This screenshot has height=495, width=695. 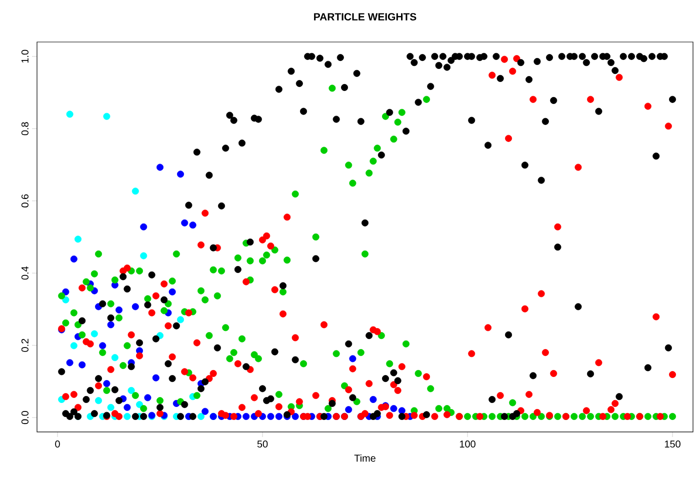 What do you see at coordinates (24, 417) in the screenshot?
I see `y-tick-label: 0.0` at bounding box center [24, 417].